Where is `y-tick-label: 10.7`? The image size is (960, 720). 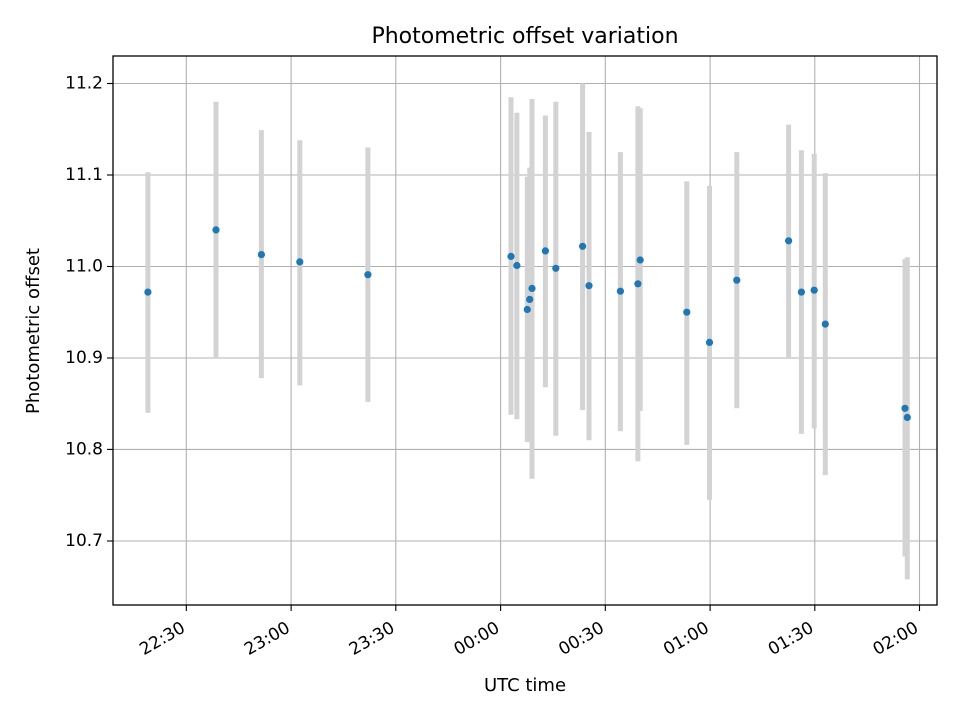
y-tick-label: 10.7 is located at coordinates (84, 541).